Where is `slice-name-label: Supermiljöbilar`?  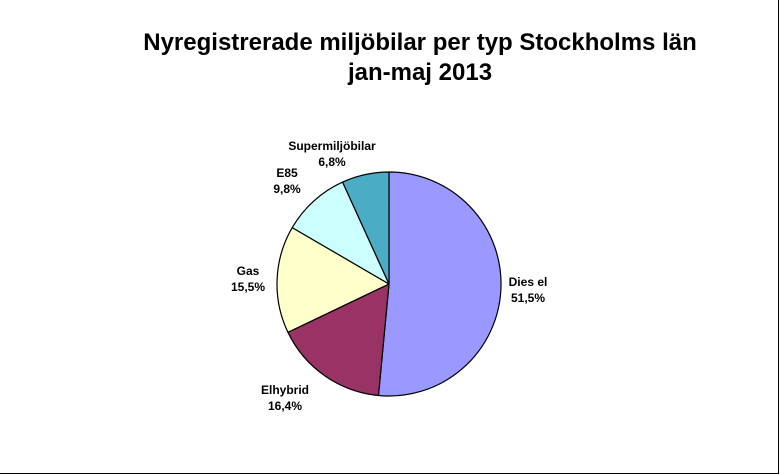
slice-name-label: Supermiljöbilar is located at coordinates (332, 146).